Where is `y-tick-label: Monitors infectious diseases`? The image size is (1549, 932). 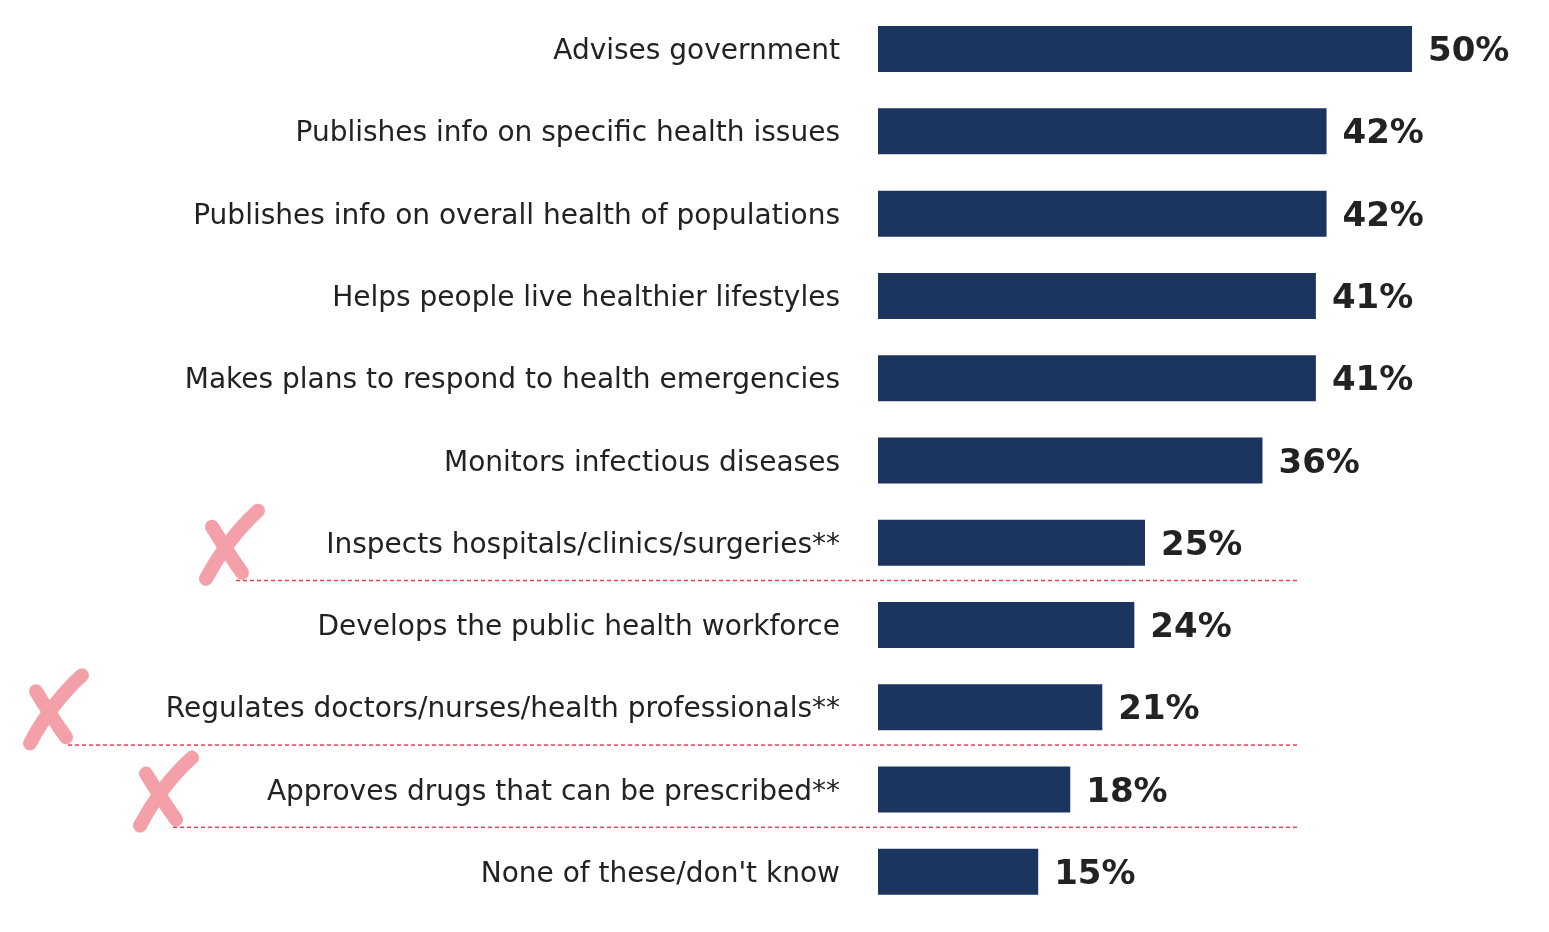 y-tick-label: Monitors infectious diseases is located at coordinates (642, 461).